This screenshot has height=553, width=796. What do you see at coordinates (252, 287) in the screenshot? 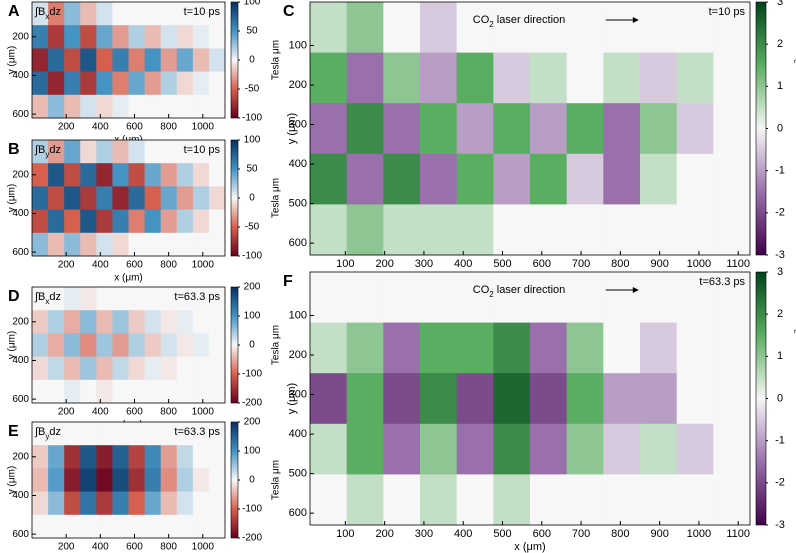
I see `colorbar-tick-label: 200` at bounding box center [252, 287].